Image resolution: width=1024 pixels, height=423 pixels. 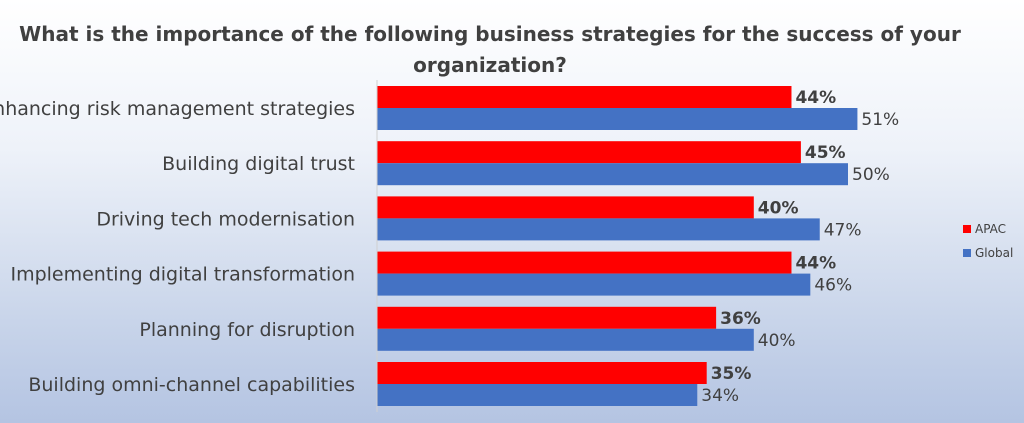 What do you see at coordinates (191, 385) in the screenshot?
I see `category-label: Building omni-channel capabilities` at bounding box center [191, 385].